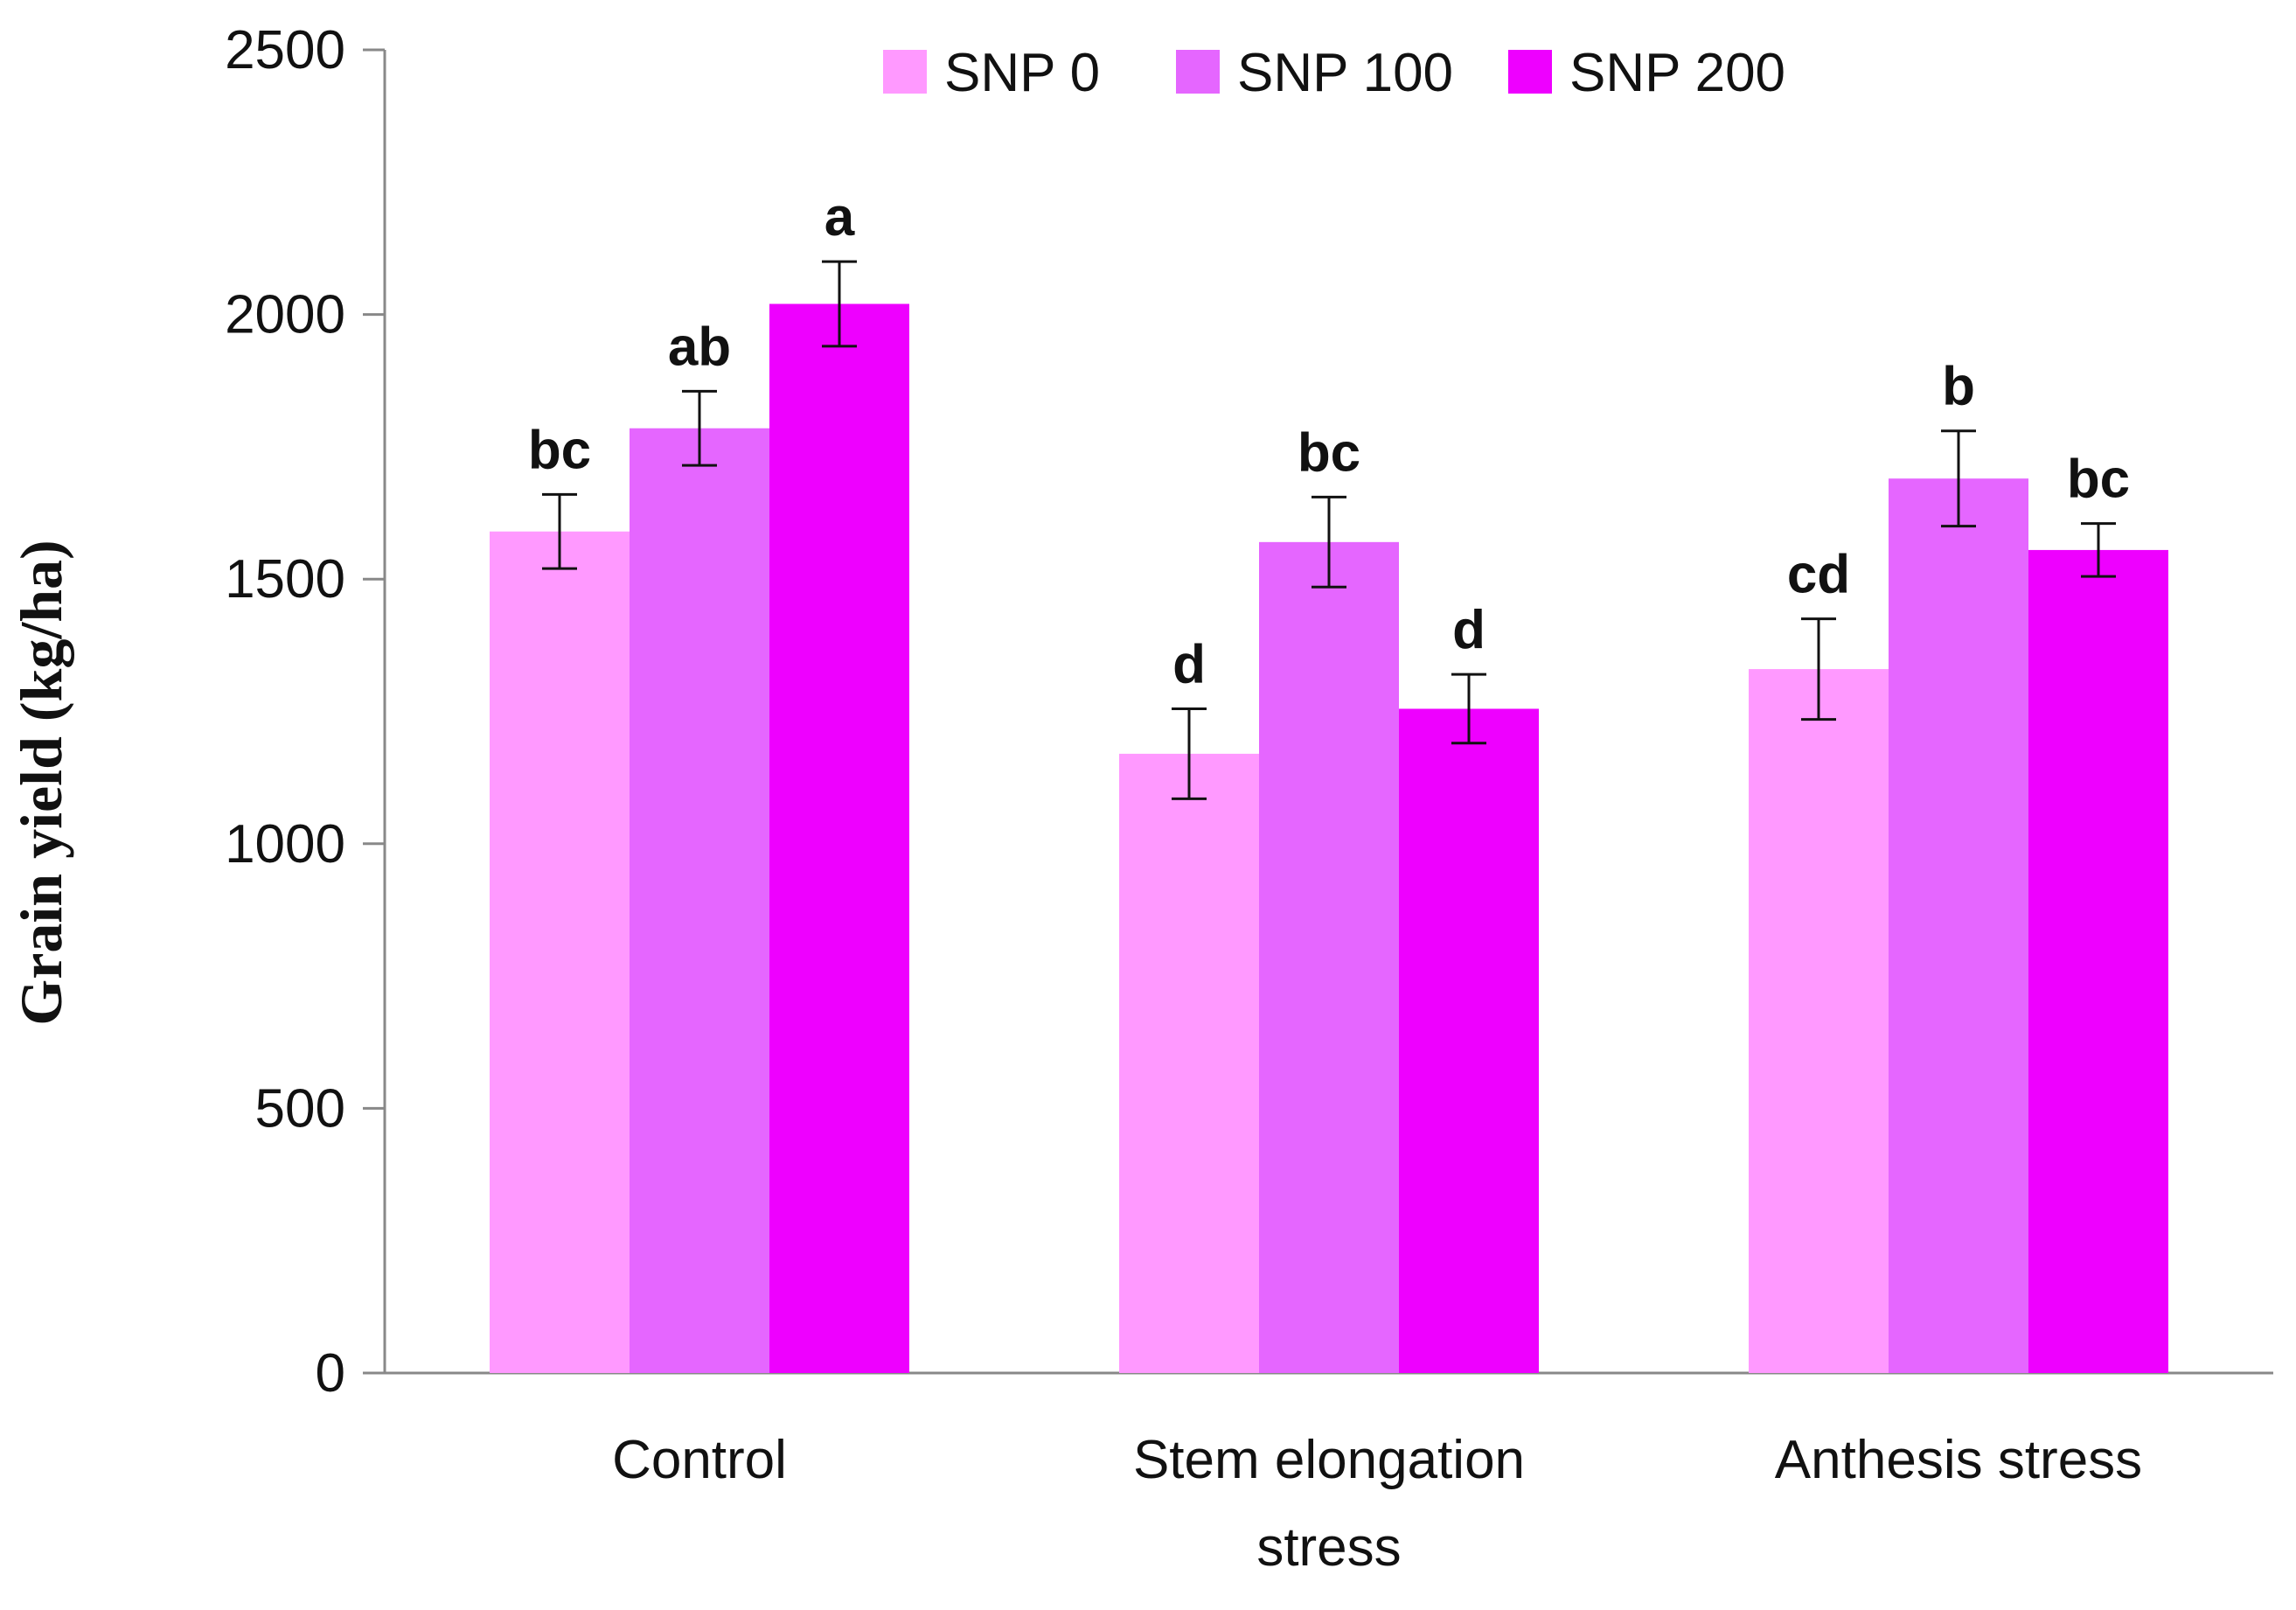 The image size is (2296, 1610). What do you see at coordinates (1958, 387) in the screenshot?
I see `significance-label: b` at bounding box center [1958, 387].